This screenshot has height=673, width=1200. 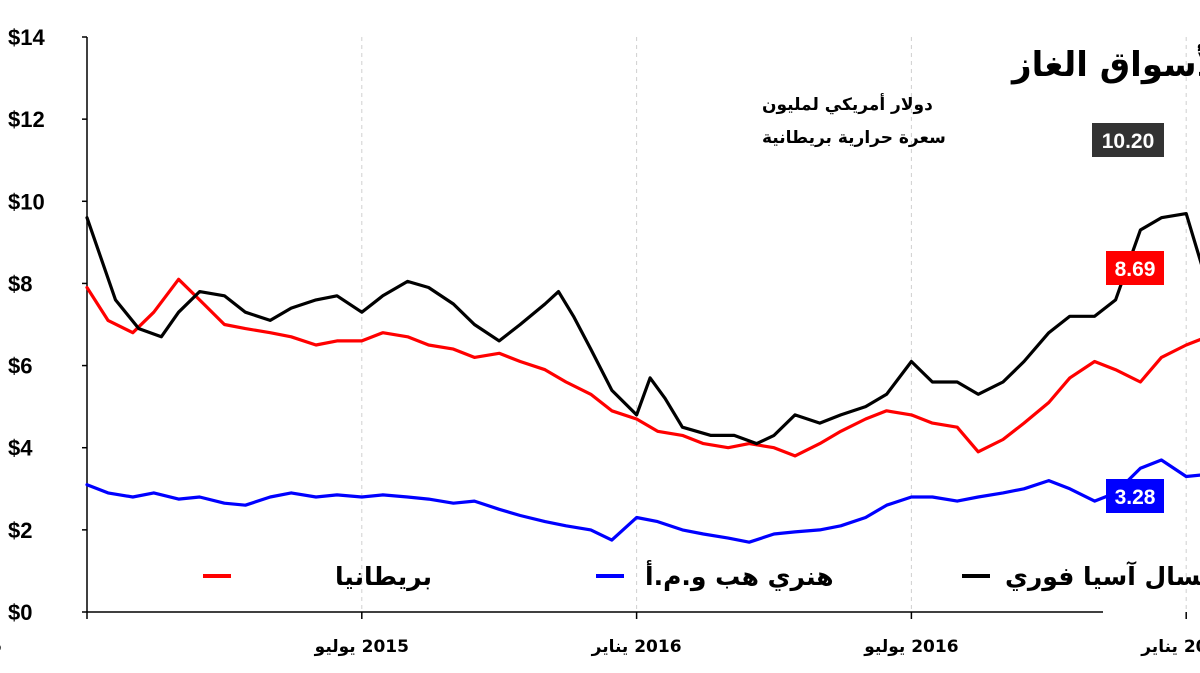 What do you see at coordinates (20, 366) in the screenshot?
I see `y-tick-label: $6` at bounding box center [20, 366].